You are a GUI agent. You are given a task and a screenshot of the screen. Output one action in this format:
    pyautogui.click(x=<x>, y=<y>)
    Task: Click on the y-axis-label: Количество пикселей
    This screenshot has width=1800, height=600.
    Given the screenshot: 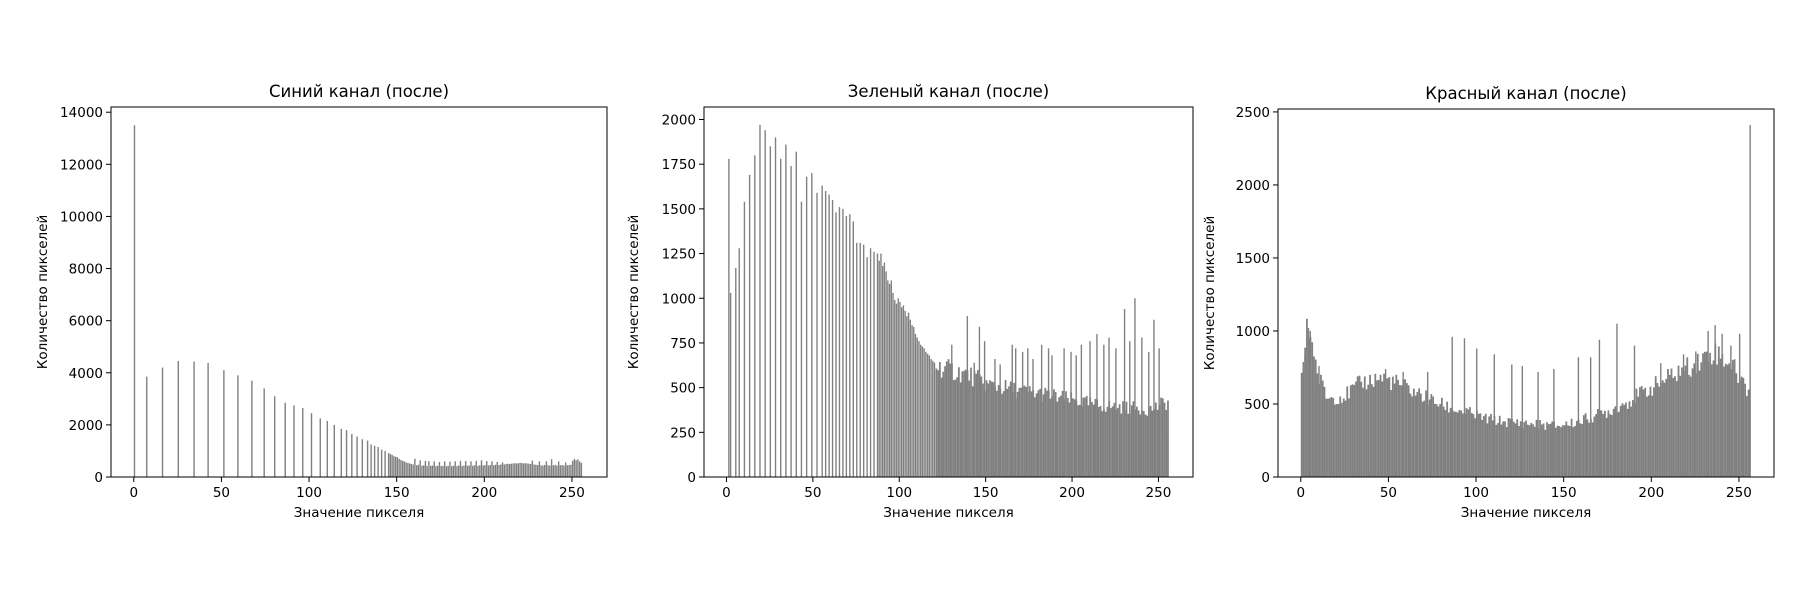 What is the action you would take?
    pyautogui.click(x=43, y=292)
    